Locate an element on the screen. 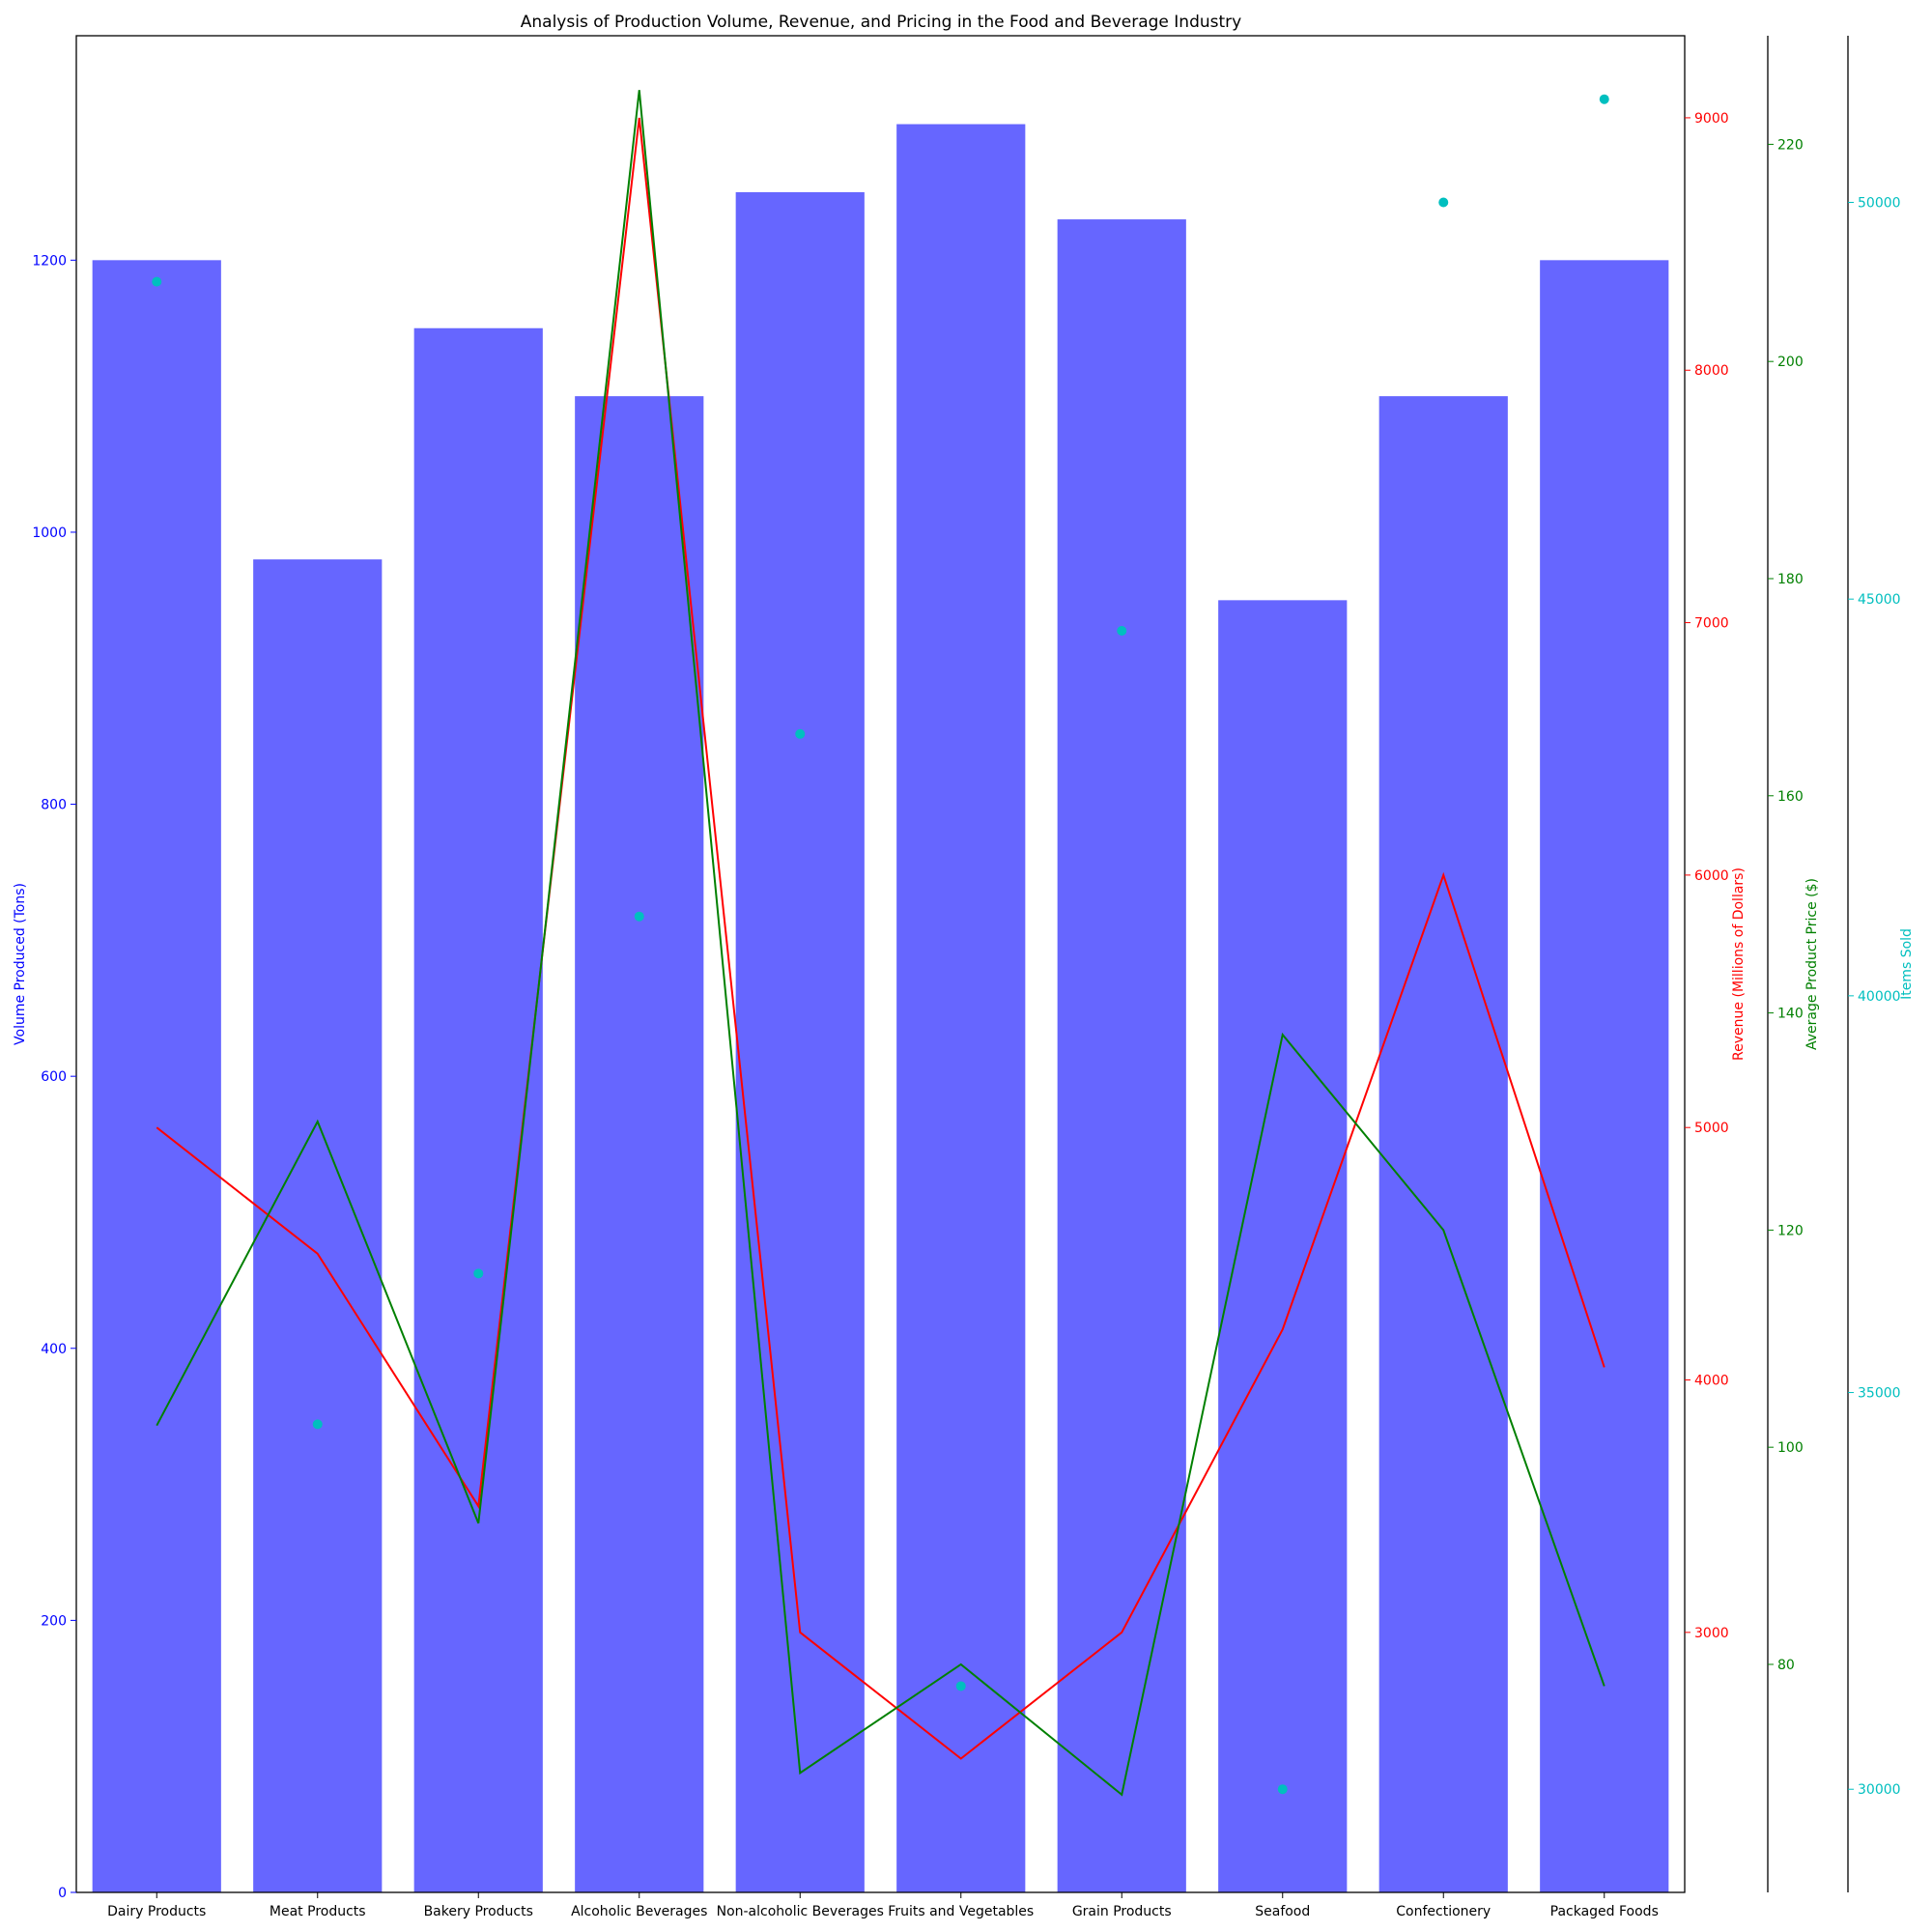 Image resolution: width=1932 pixels, height=1932 pixels. price-axis: 80 100 120 140 160 180 200 220 is located at coordinates (1785, 964).